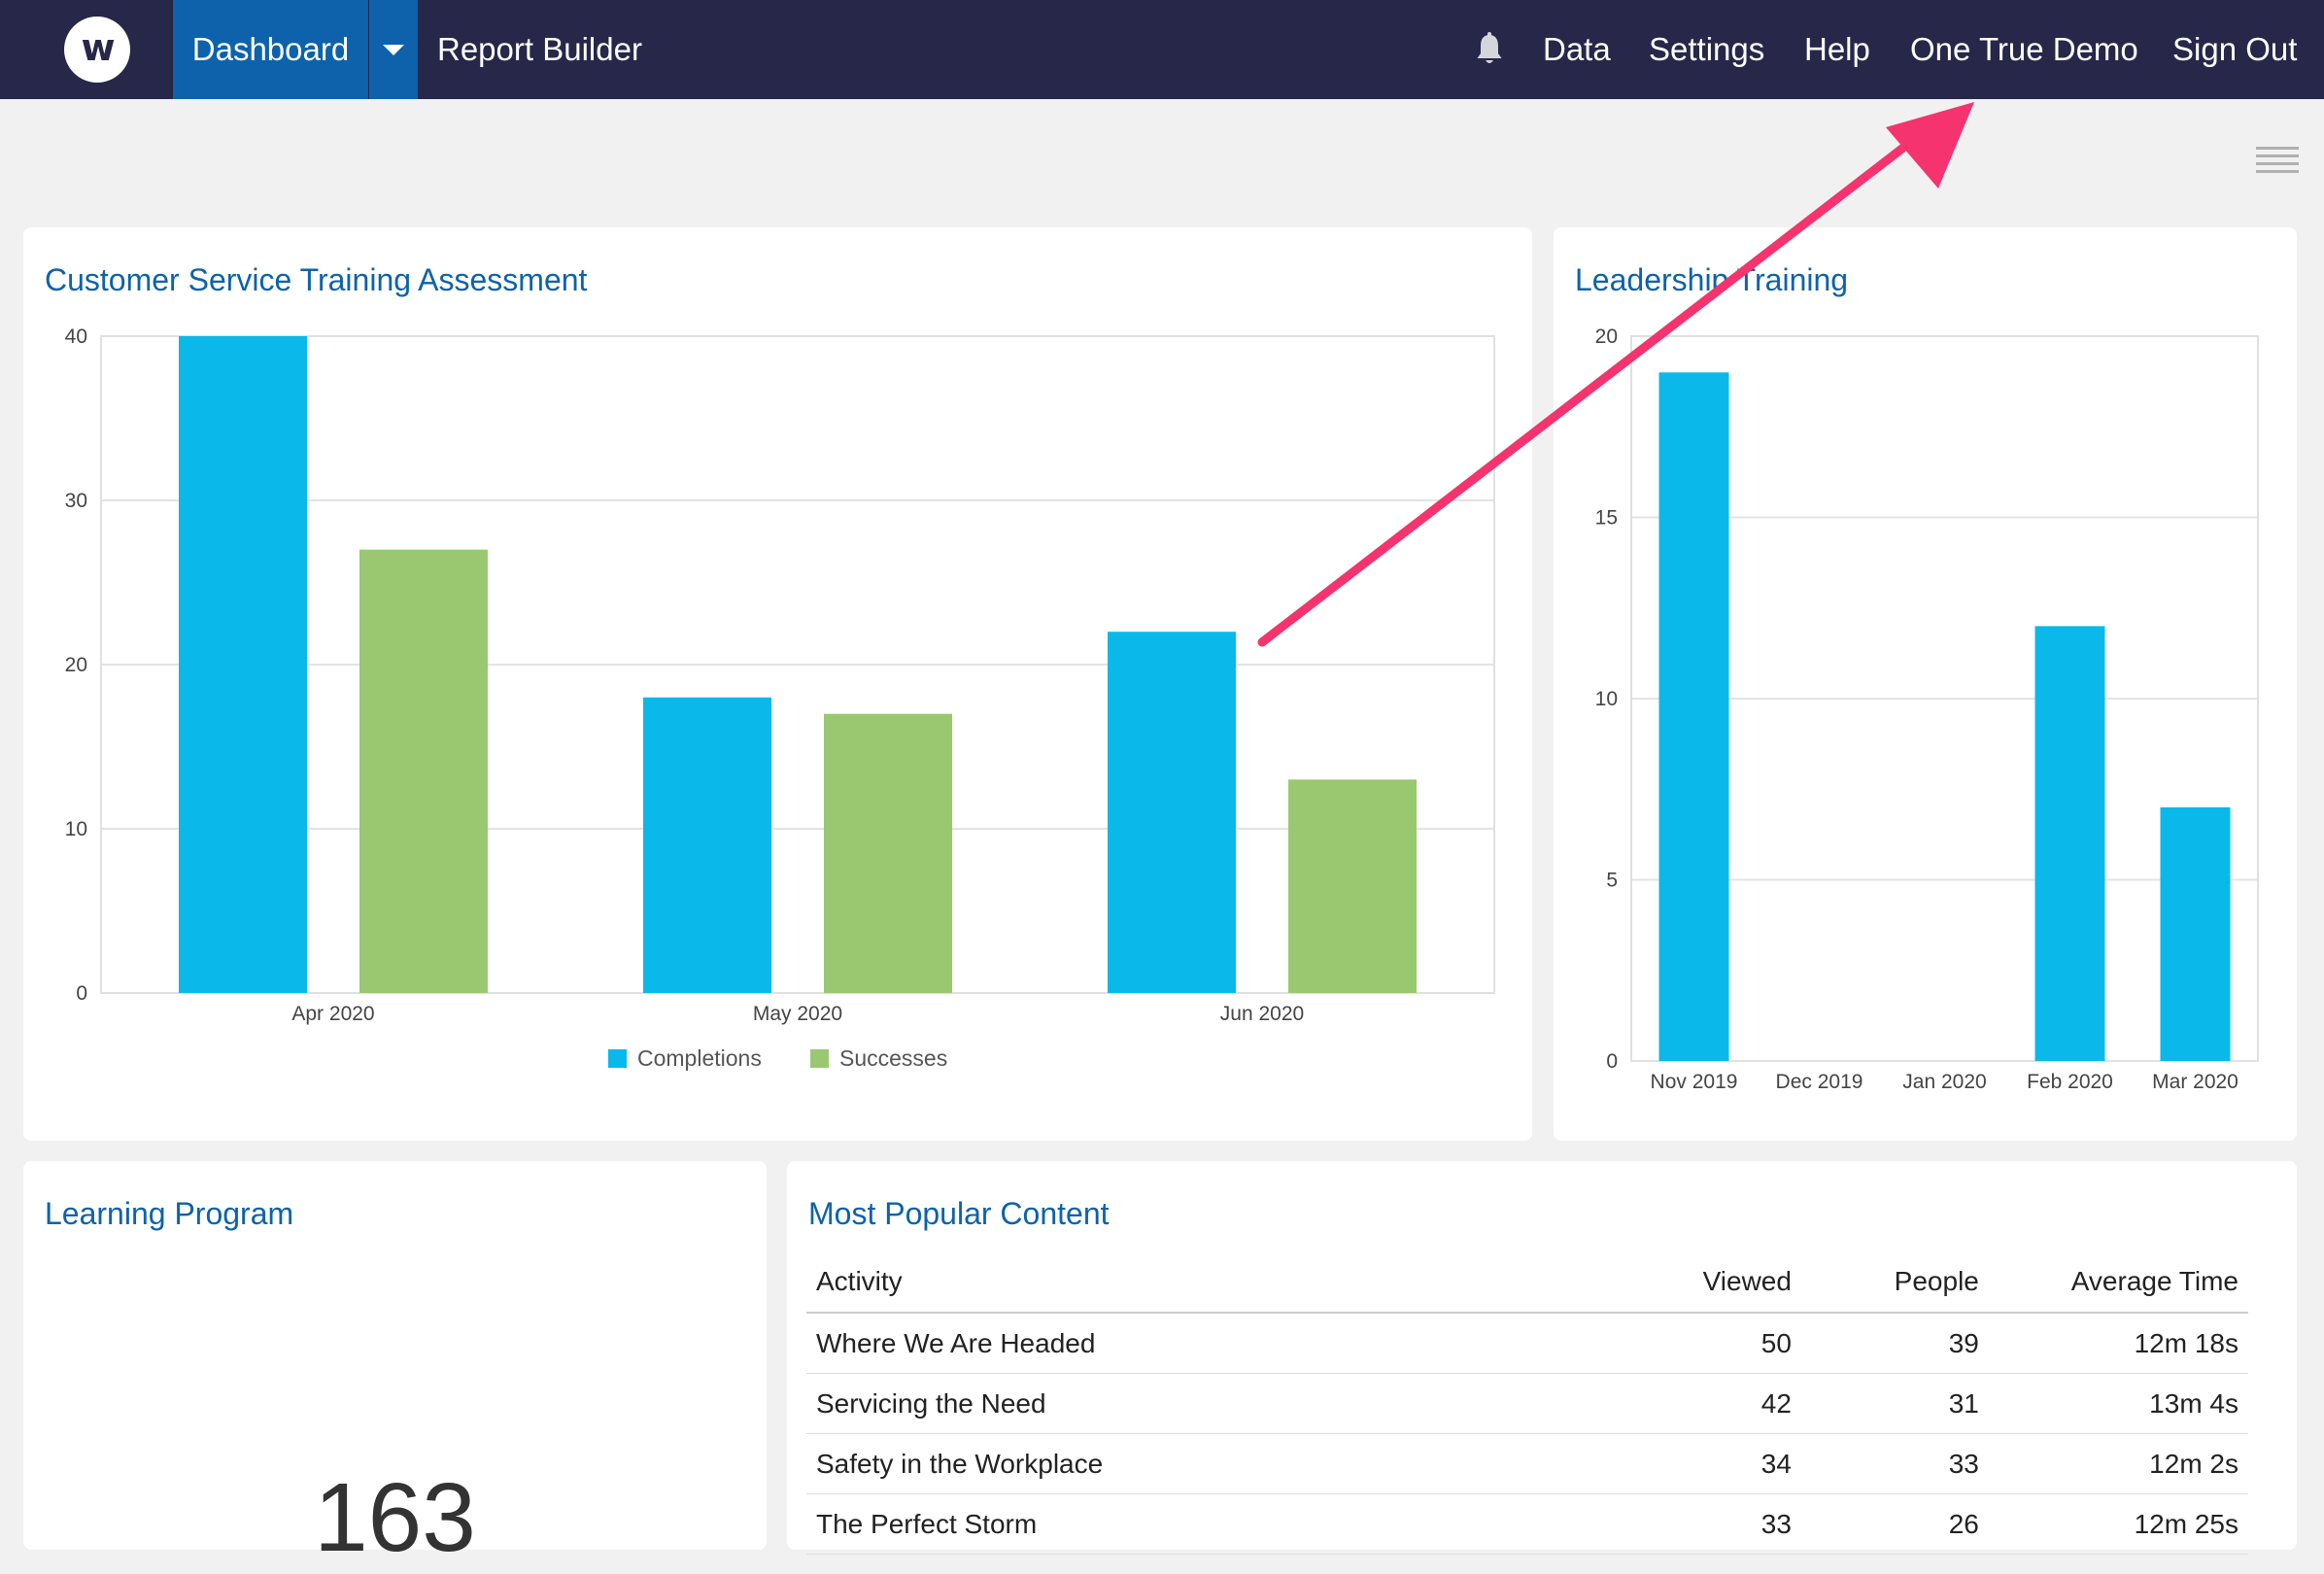  I want to click on plot-frame, so click(1945, 699).